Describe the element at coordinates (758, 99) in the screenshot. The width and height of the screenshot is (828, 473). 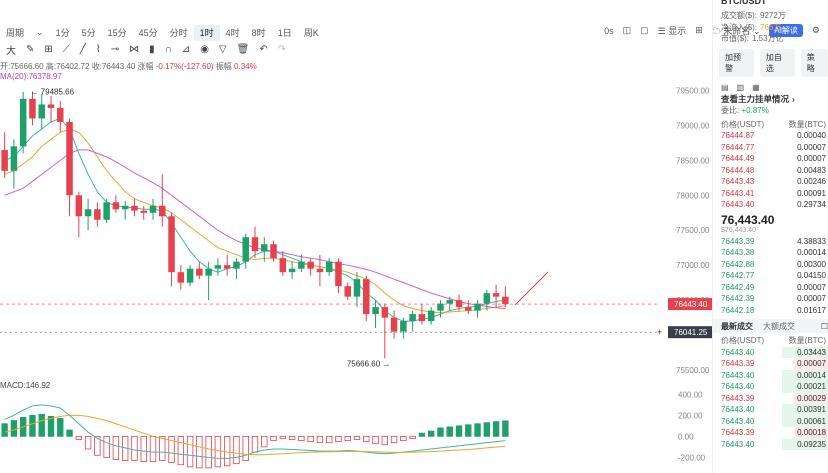
I see `depth-title-link: 查看主力挂单情况 ›` at that location.